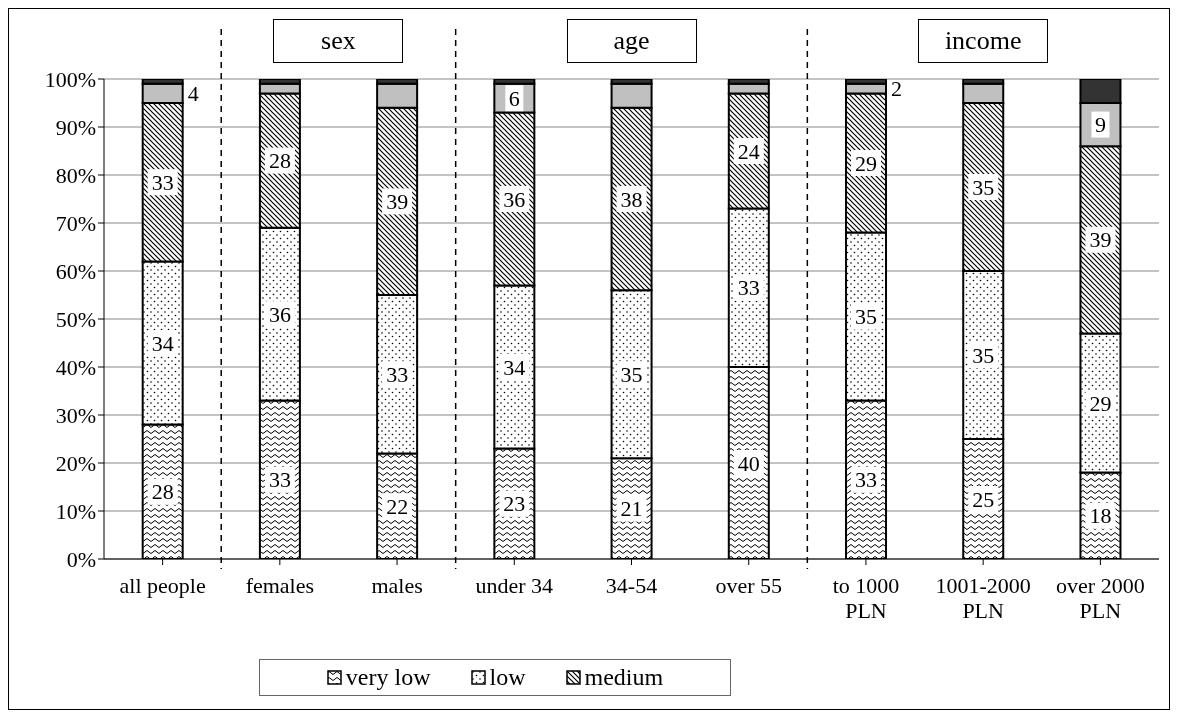  Describe the element at coordinates (162, 585) in the screenshot. I see `x-tick-label: all people` at that location.